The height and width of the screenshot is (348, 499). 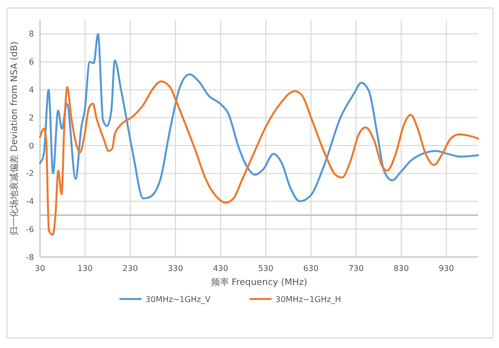 What do you see at coordinates (220, 268) in the screenshot?
I see `x-tick-label: 430` at bounding box center [220, 268].